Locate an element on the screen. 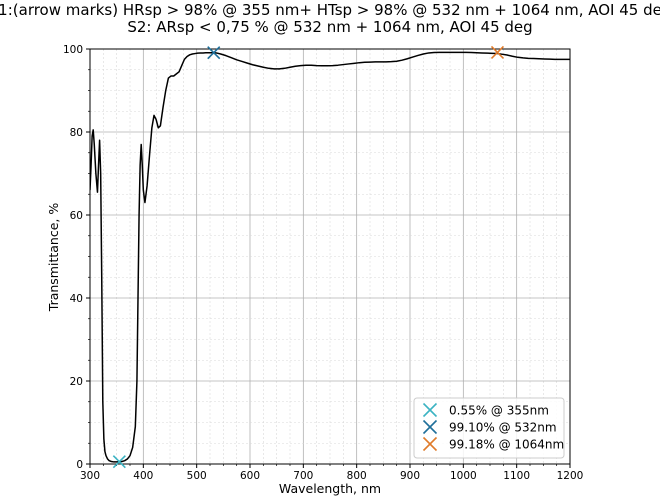  x-tick-label: 1000 is located at coordinates (463, 476).